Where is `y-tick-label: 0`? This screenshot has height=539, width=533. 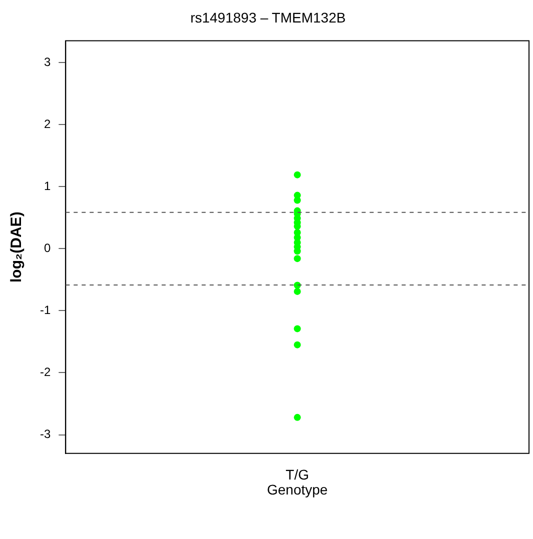
y-tick-label: 0 is located at coordinates (47, 247).